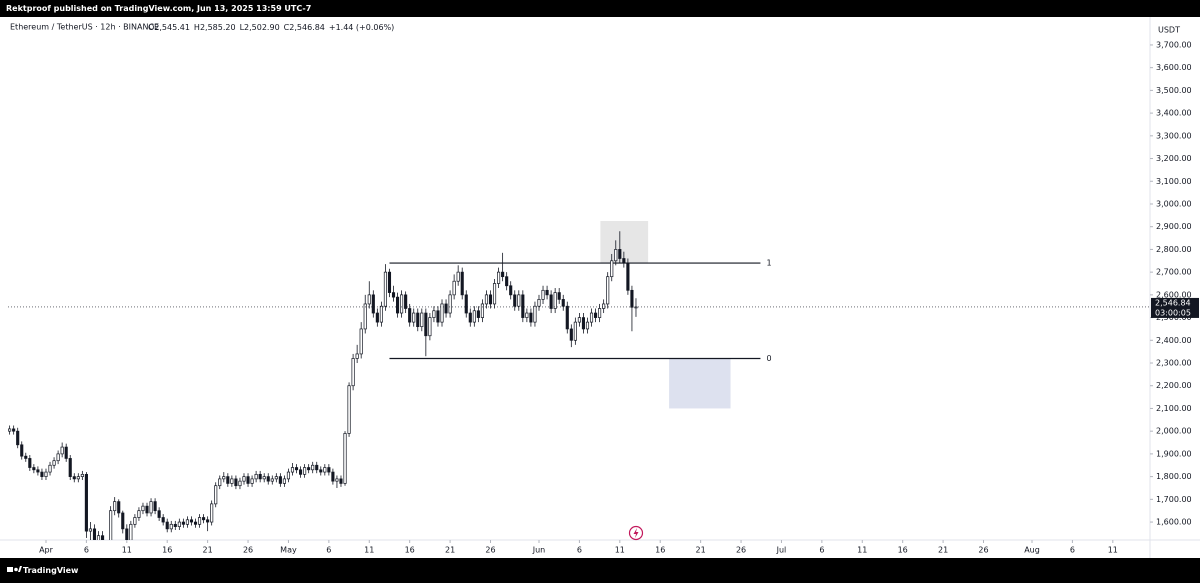 Image resolution: width=1200 pixels, height=583 pixels. Describe the element at coordinates (1174, 90) in the screenshot. I see `y-tick-label: 3,500.00` at that location.